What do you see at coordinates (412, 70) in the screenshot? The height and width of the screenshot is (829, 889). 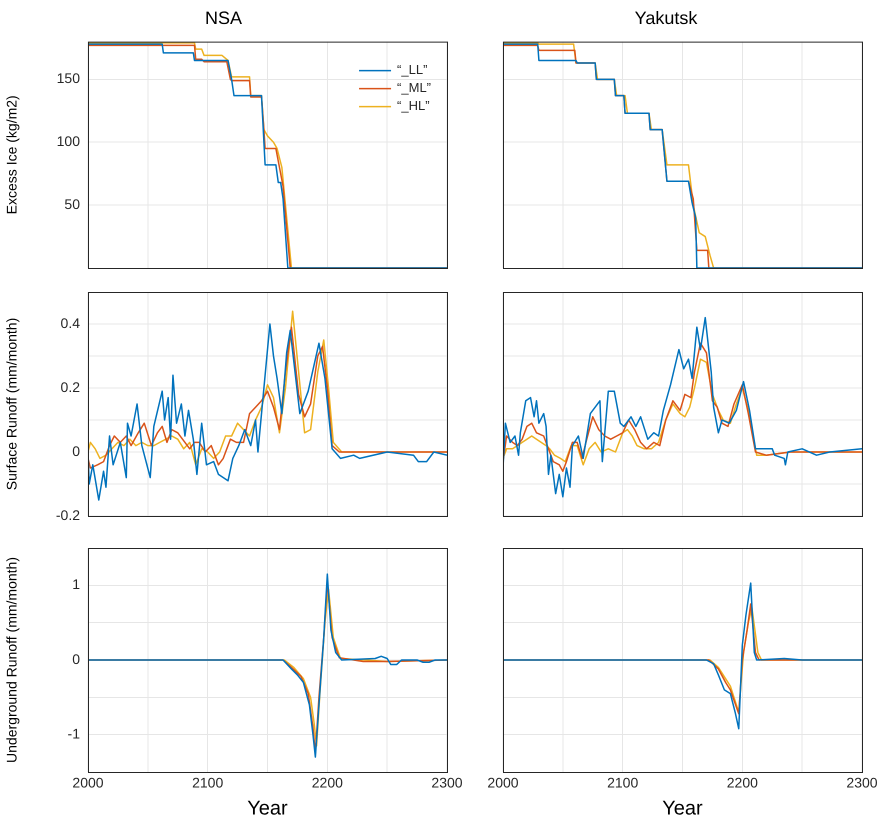 I see `legend-label: “_LL”` at bounding box center [412, 70].